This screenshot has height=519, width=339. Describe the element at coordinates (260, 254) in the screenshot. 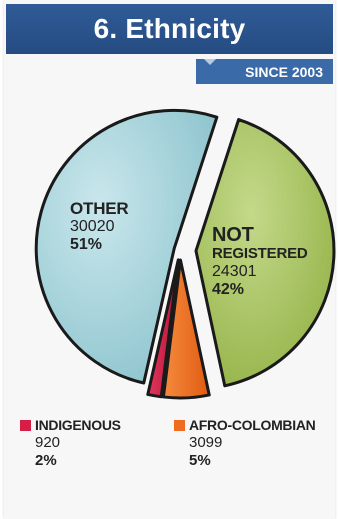

I see `label-not-registered-name-2: REGISTERED` at that location.